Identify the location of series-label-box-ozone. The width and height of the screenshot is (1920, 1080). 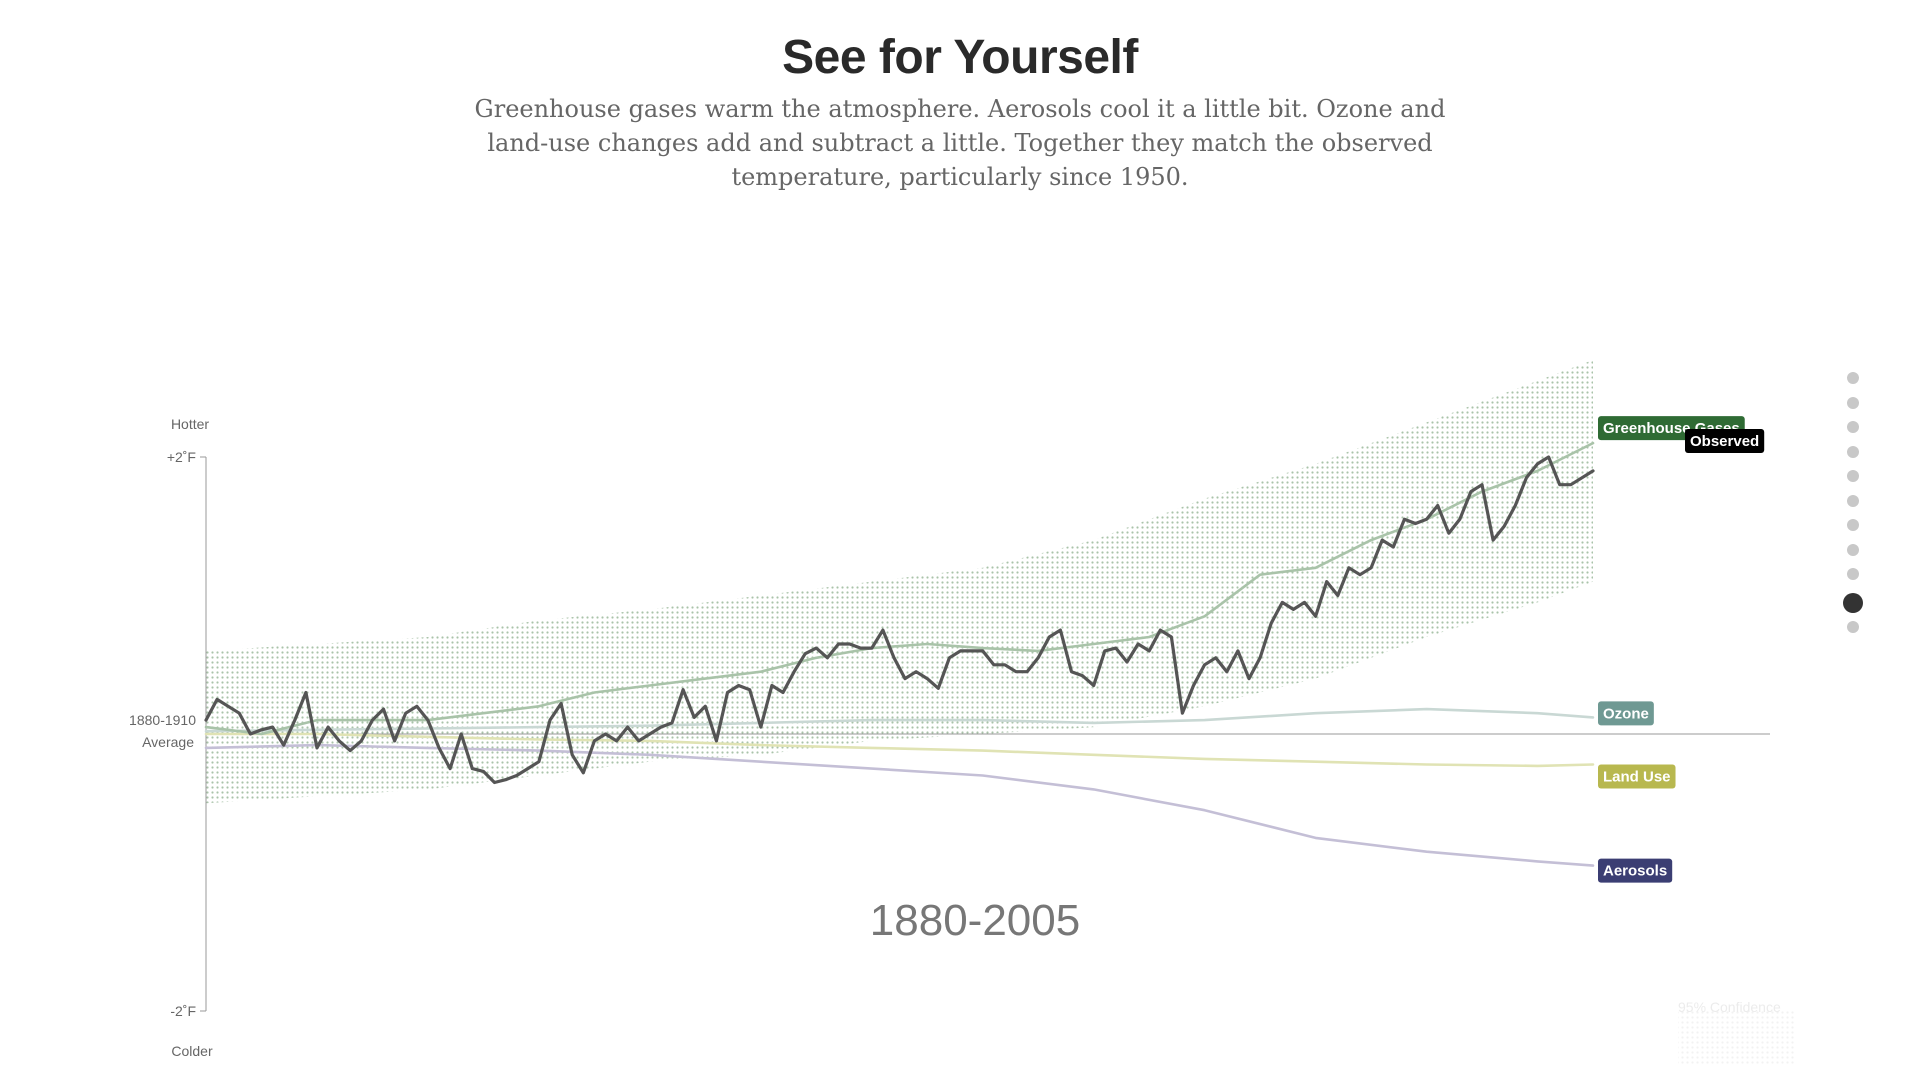
(1626, 713).